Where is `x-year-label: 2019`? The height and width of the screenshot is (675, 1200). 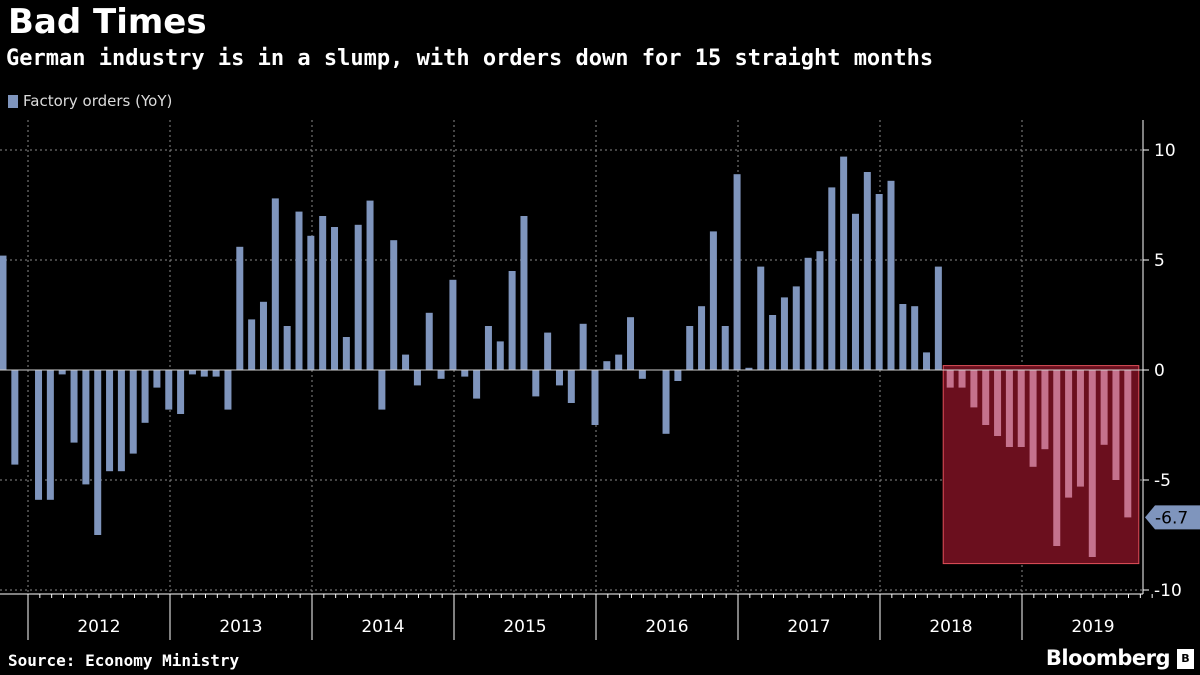 x-year-label: 2019 is located at coordinates (1092, 627).